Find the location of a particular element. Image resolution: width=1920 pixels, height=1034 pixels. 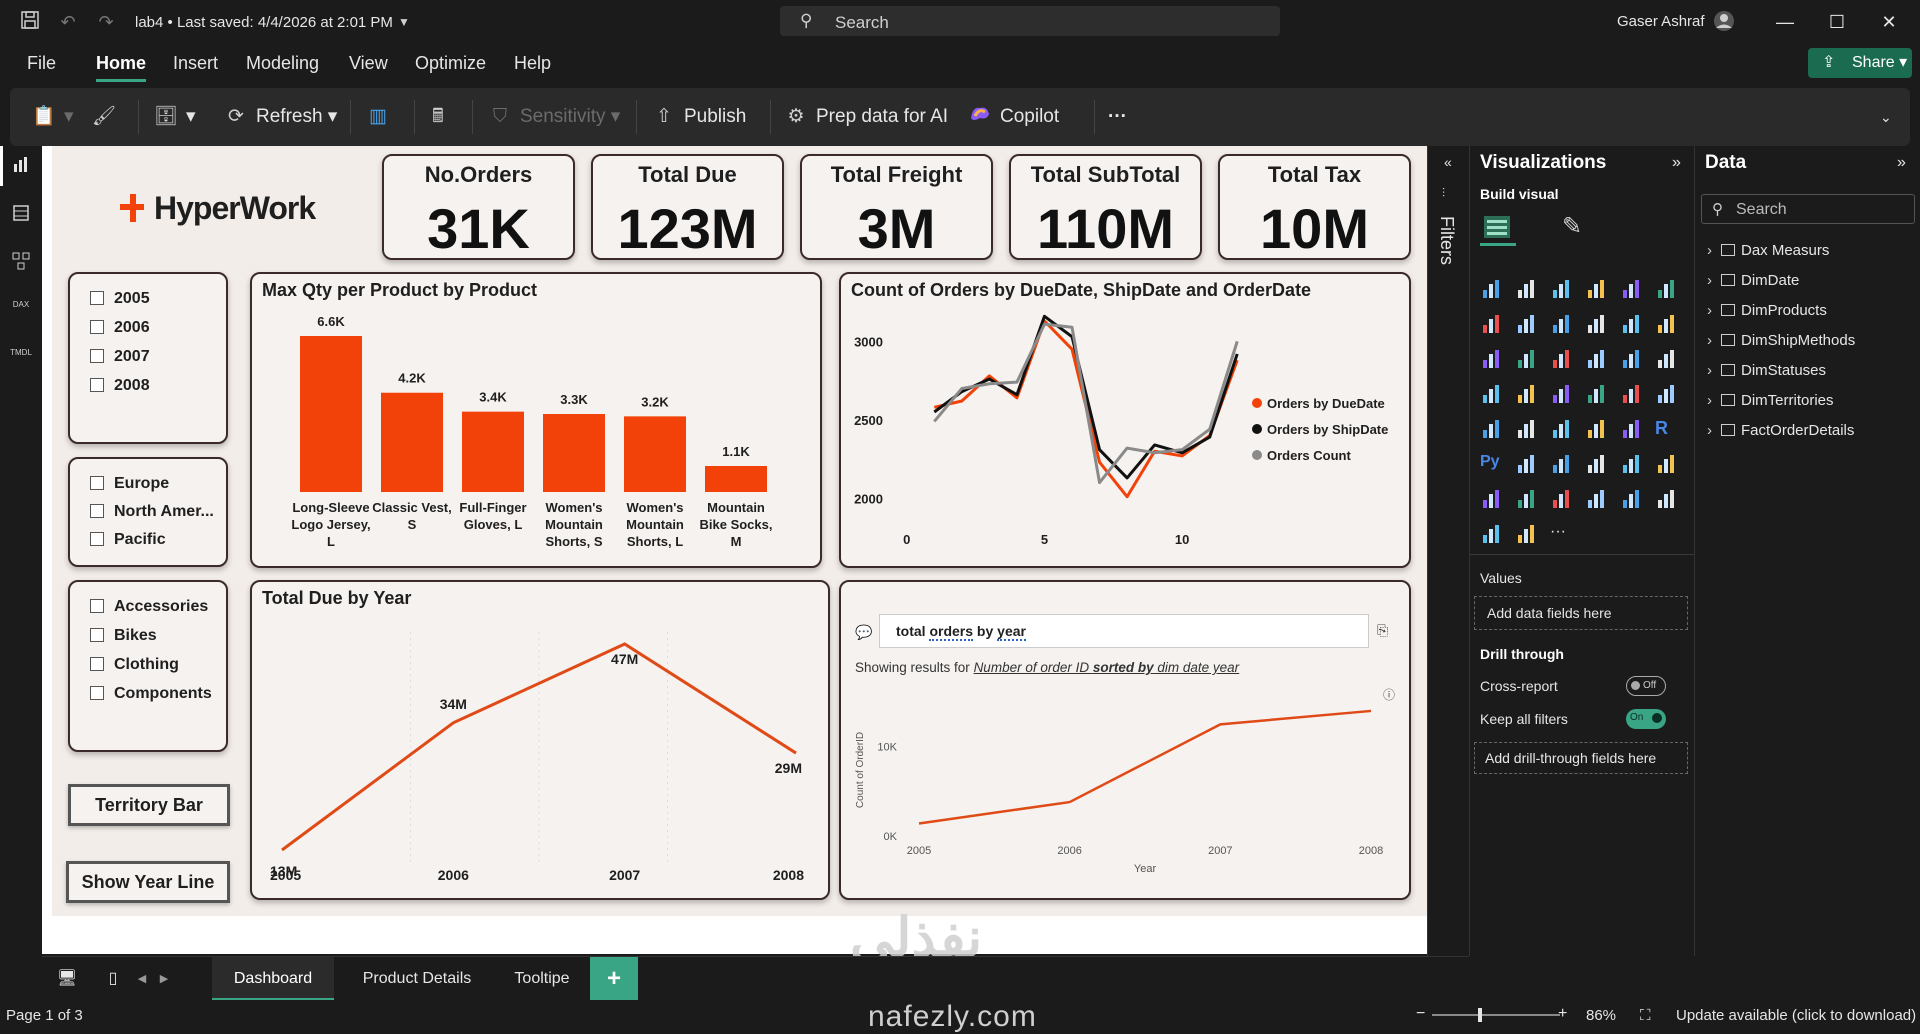

waterfall-visual-icon is located at coordinates (1631, 324).